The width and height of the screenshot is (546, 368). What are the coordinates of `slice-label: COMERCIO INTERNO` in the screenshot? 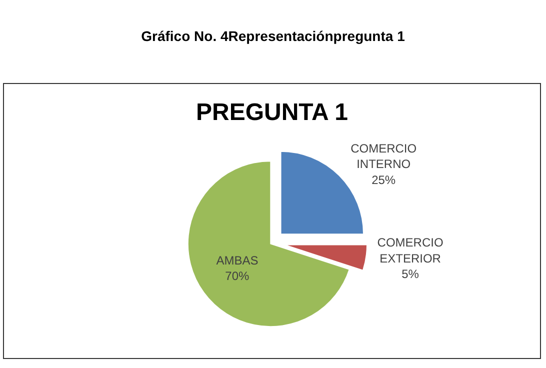 It's located at (383, 157).